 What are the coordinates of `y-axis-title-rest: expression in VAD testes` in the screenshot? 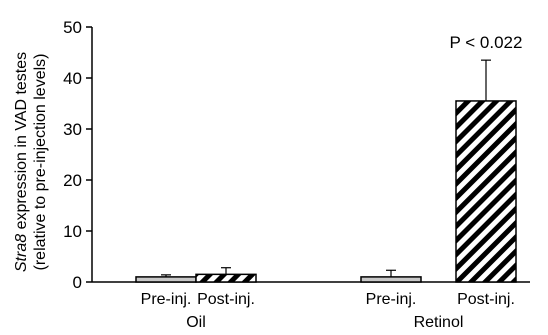 It's located at (21, 143).